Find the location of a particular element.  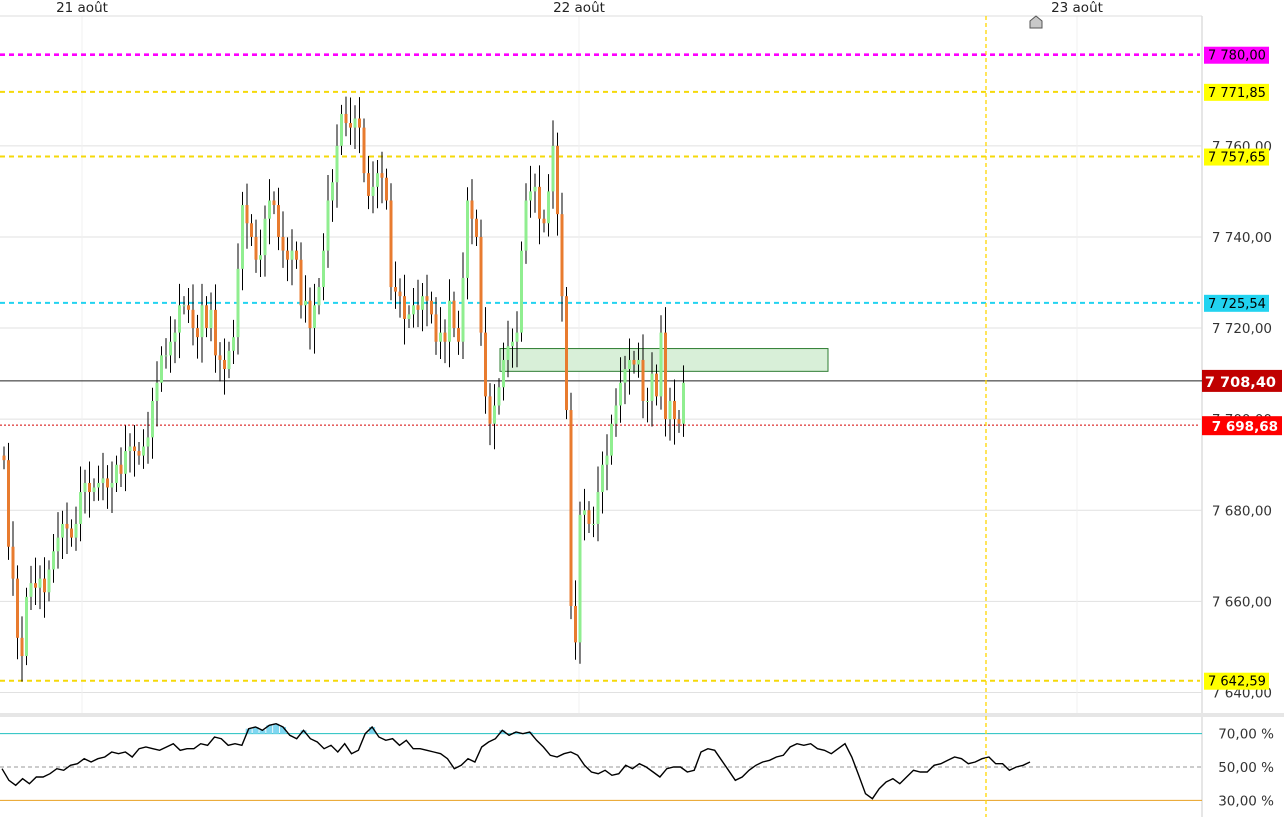

home-marker-icon is located at coordinates (1036, 22).